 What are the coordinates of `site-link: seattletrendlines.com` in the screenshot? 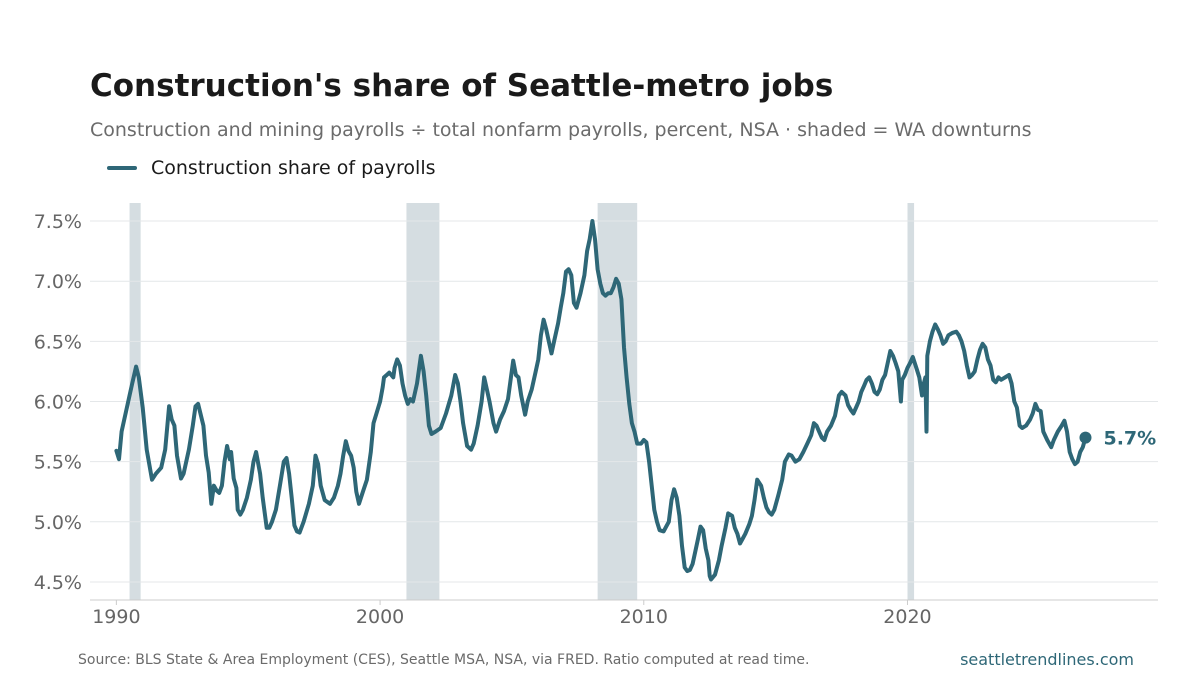 It's located at (1047, 659).